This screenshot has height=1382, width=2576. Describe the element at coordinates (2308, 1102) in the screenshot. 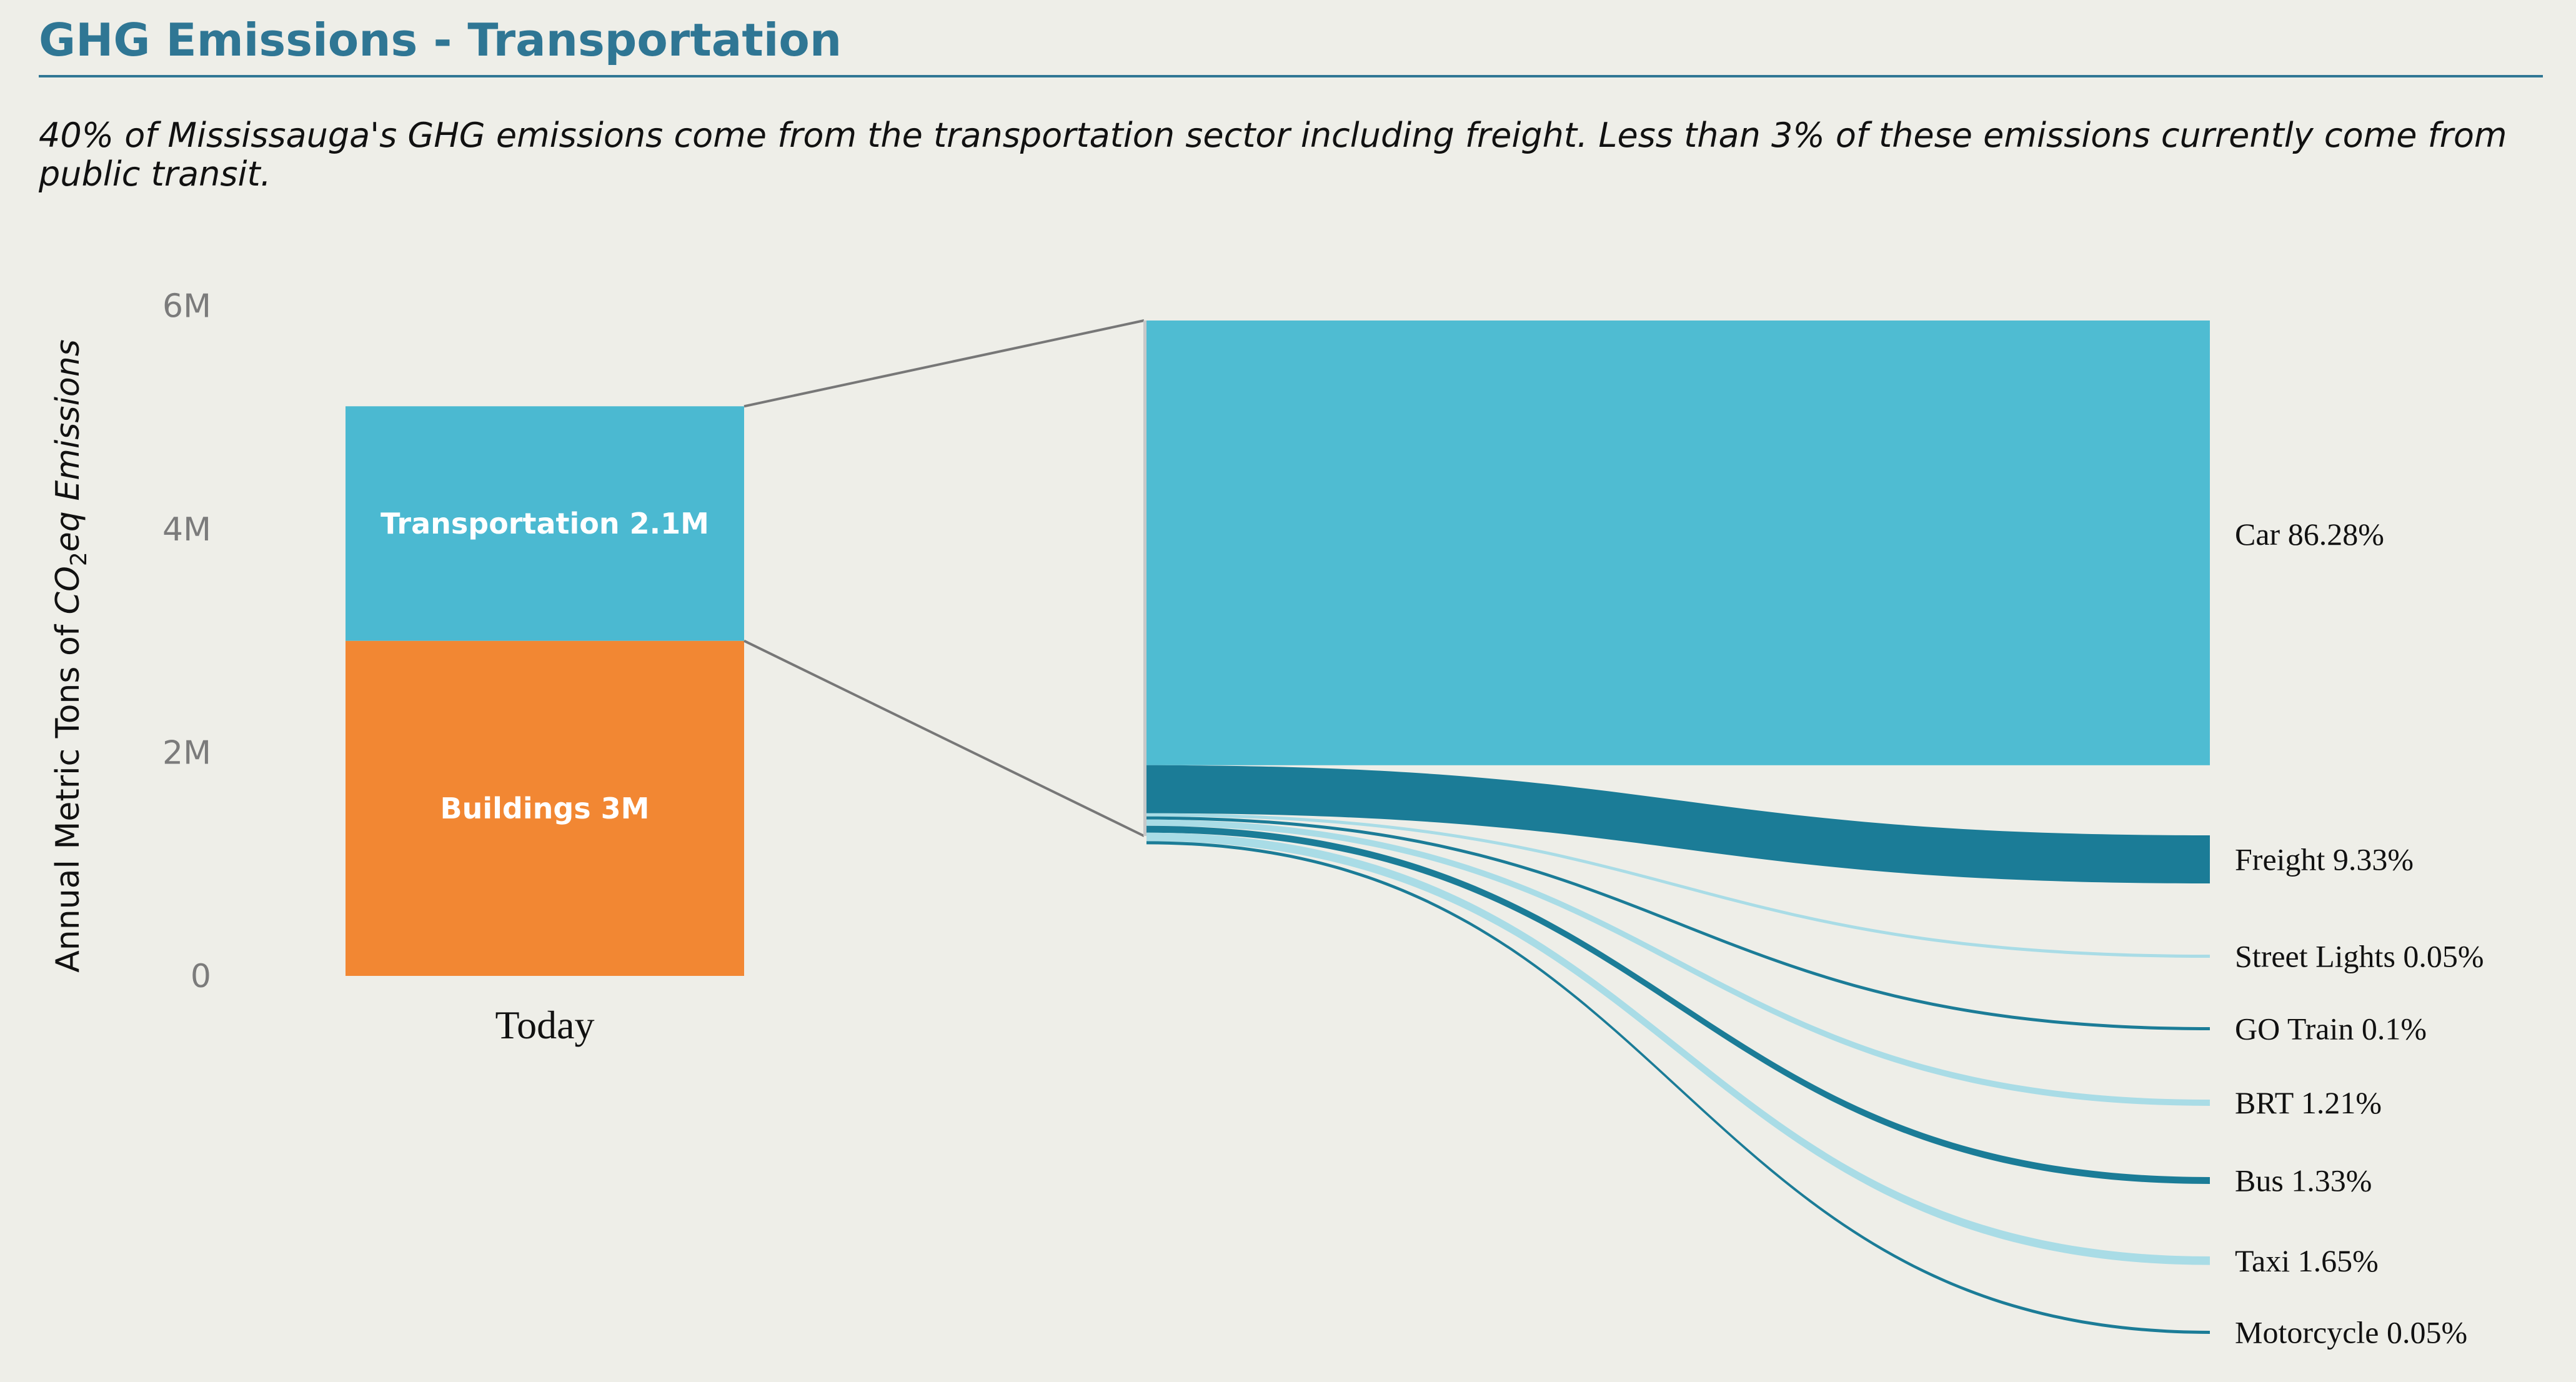

I see `flow-label-brt: BRT 1.21%` at that location.